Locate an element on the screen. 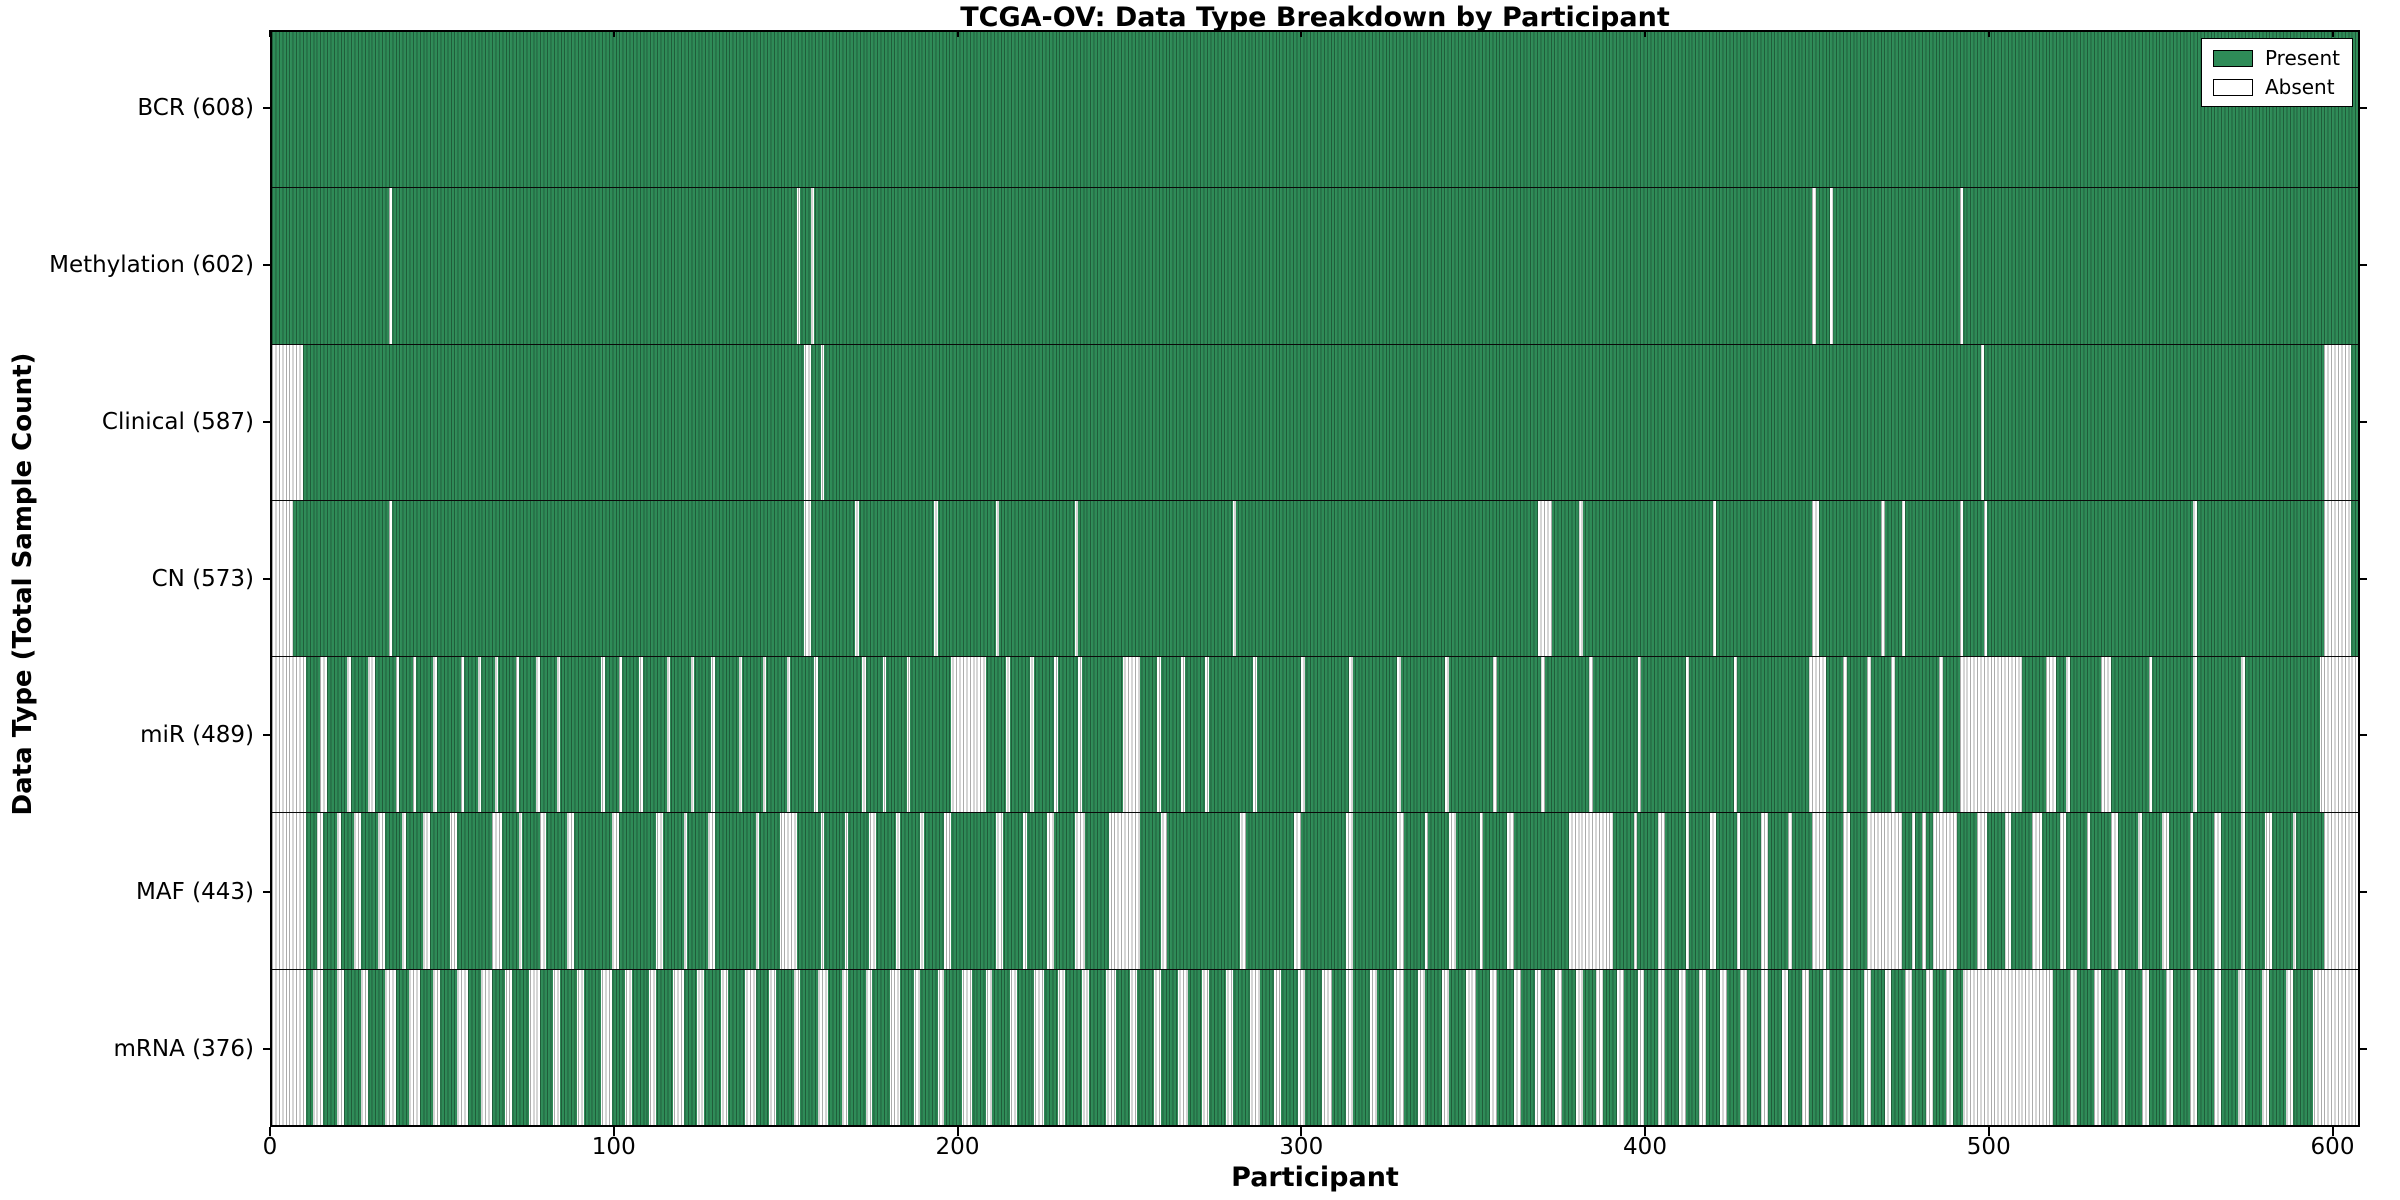 This screenshot has height=1200, width=2400. absent-swatch-icon is located at coordinates (2232, 87).